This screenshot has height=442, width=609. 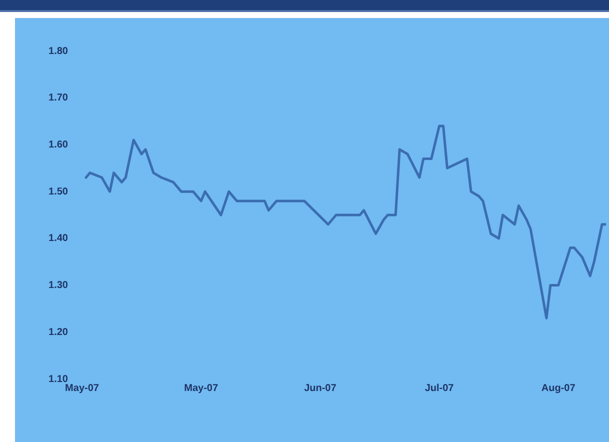 What do you see at coordinates (58, 379) in the screenshot?
I see `y-tick-label: 1.10` at bounding box center [58, 379].